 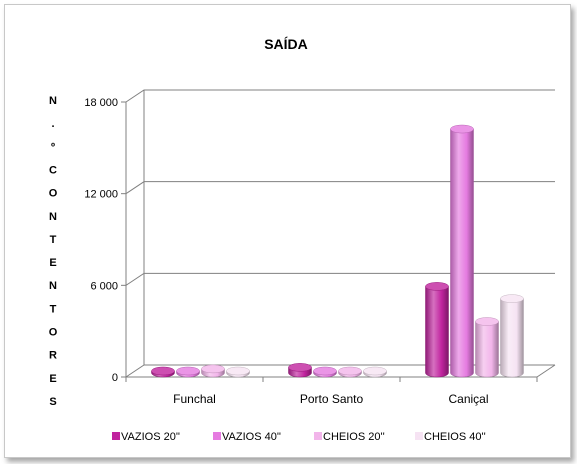 I want to click on y-tick-label: 18 000, so click(x=101, y=103).